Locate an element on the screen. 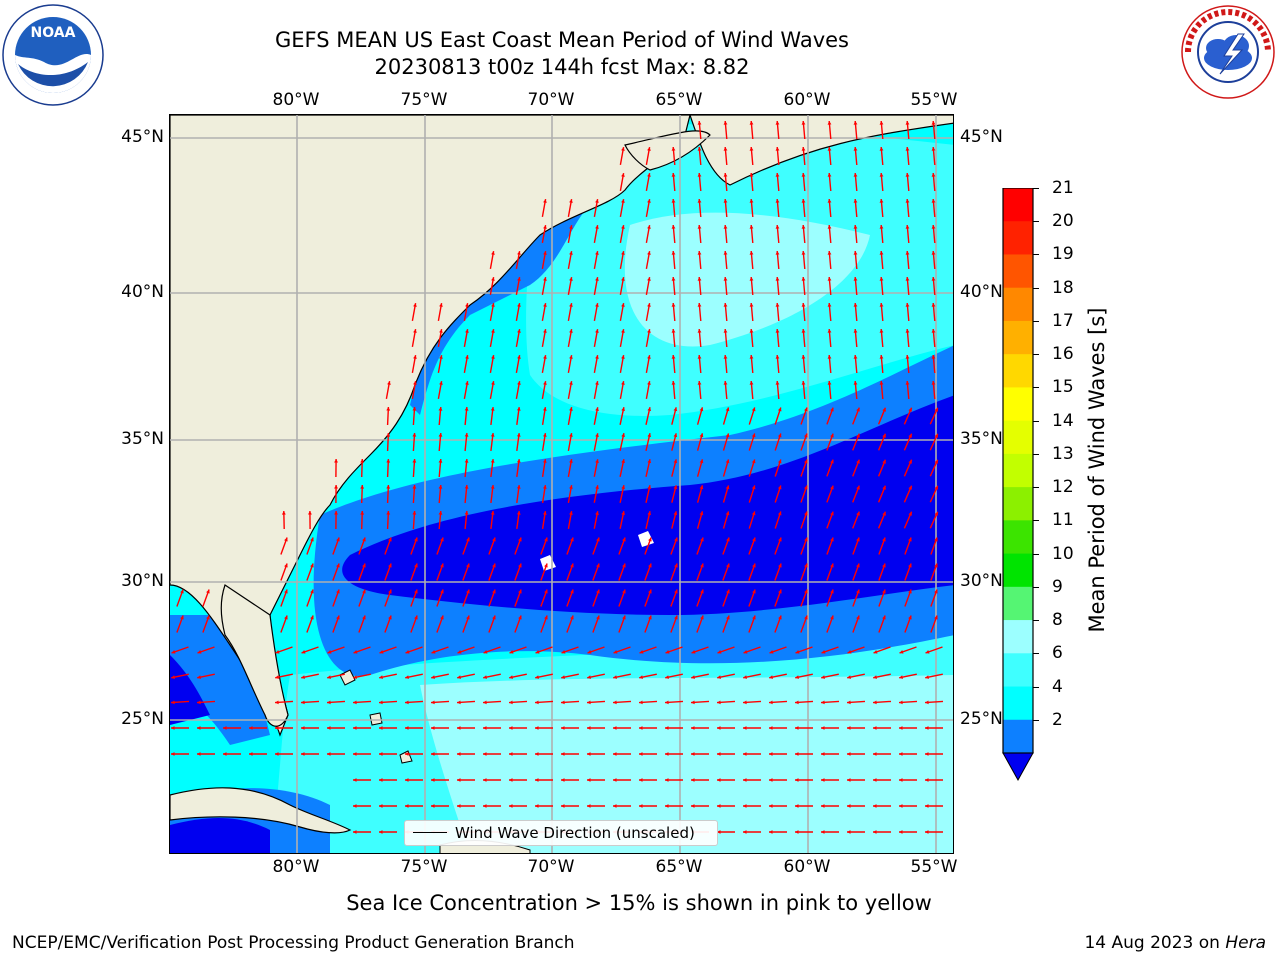 The width and height of the screenshot is (1280, 960). lon-tick-bottom: 75°W is located at coordinates (424, 867).